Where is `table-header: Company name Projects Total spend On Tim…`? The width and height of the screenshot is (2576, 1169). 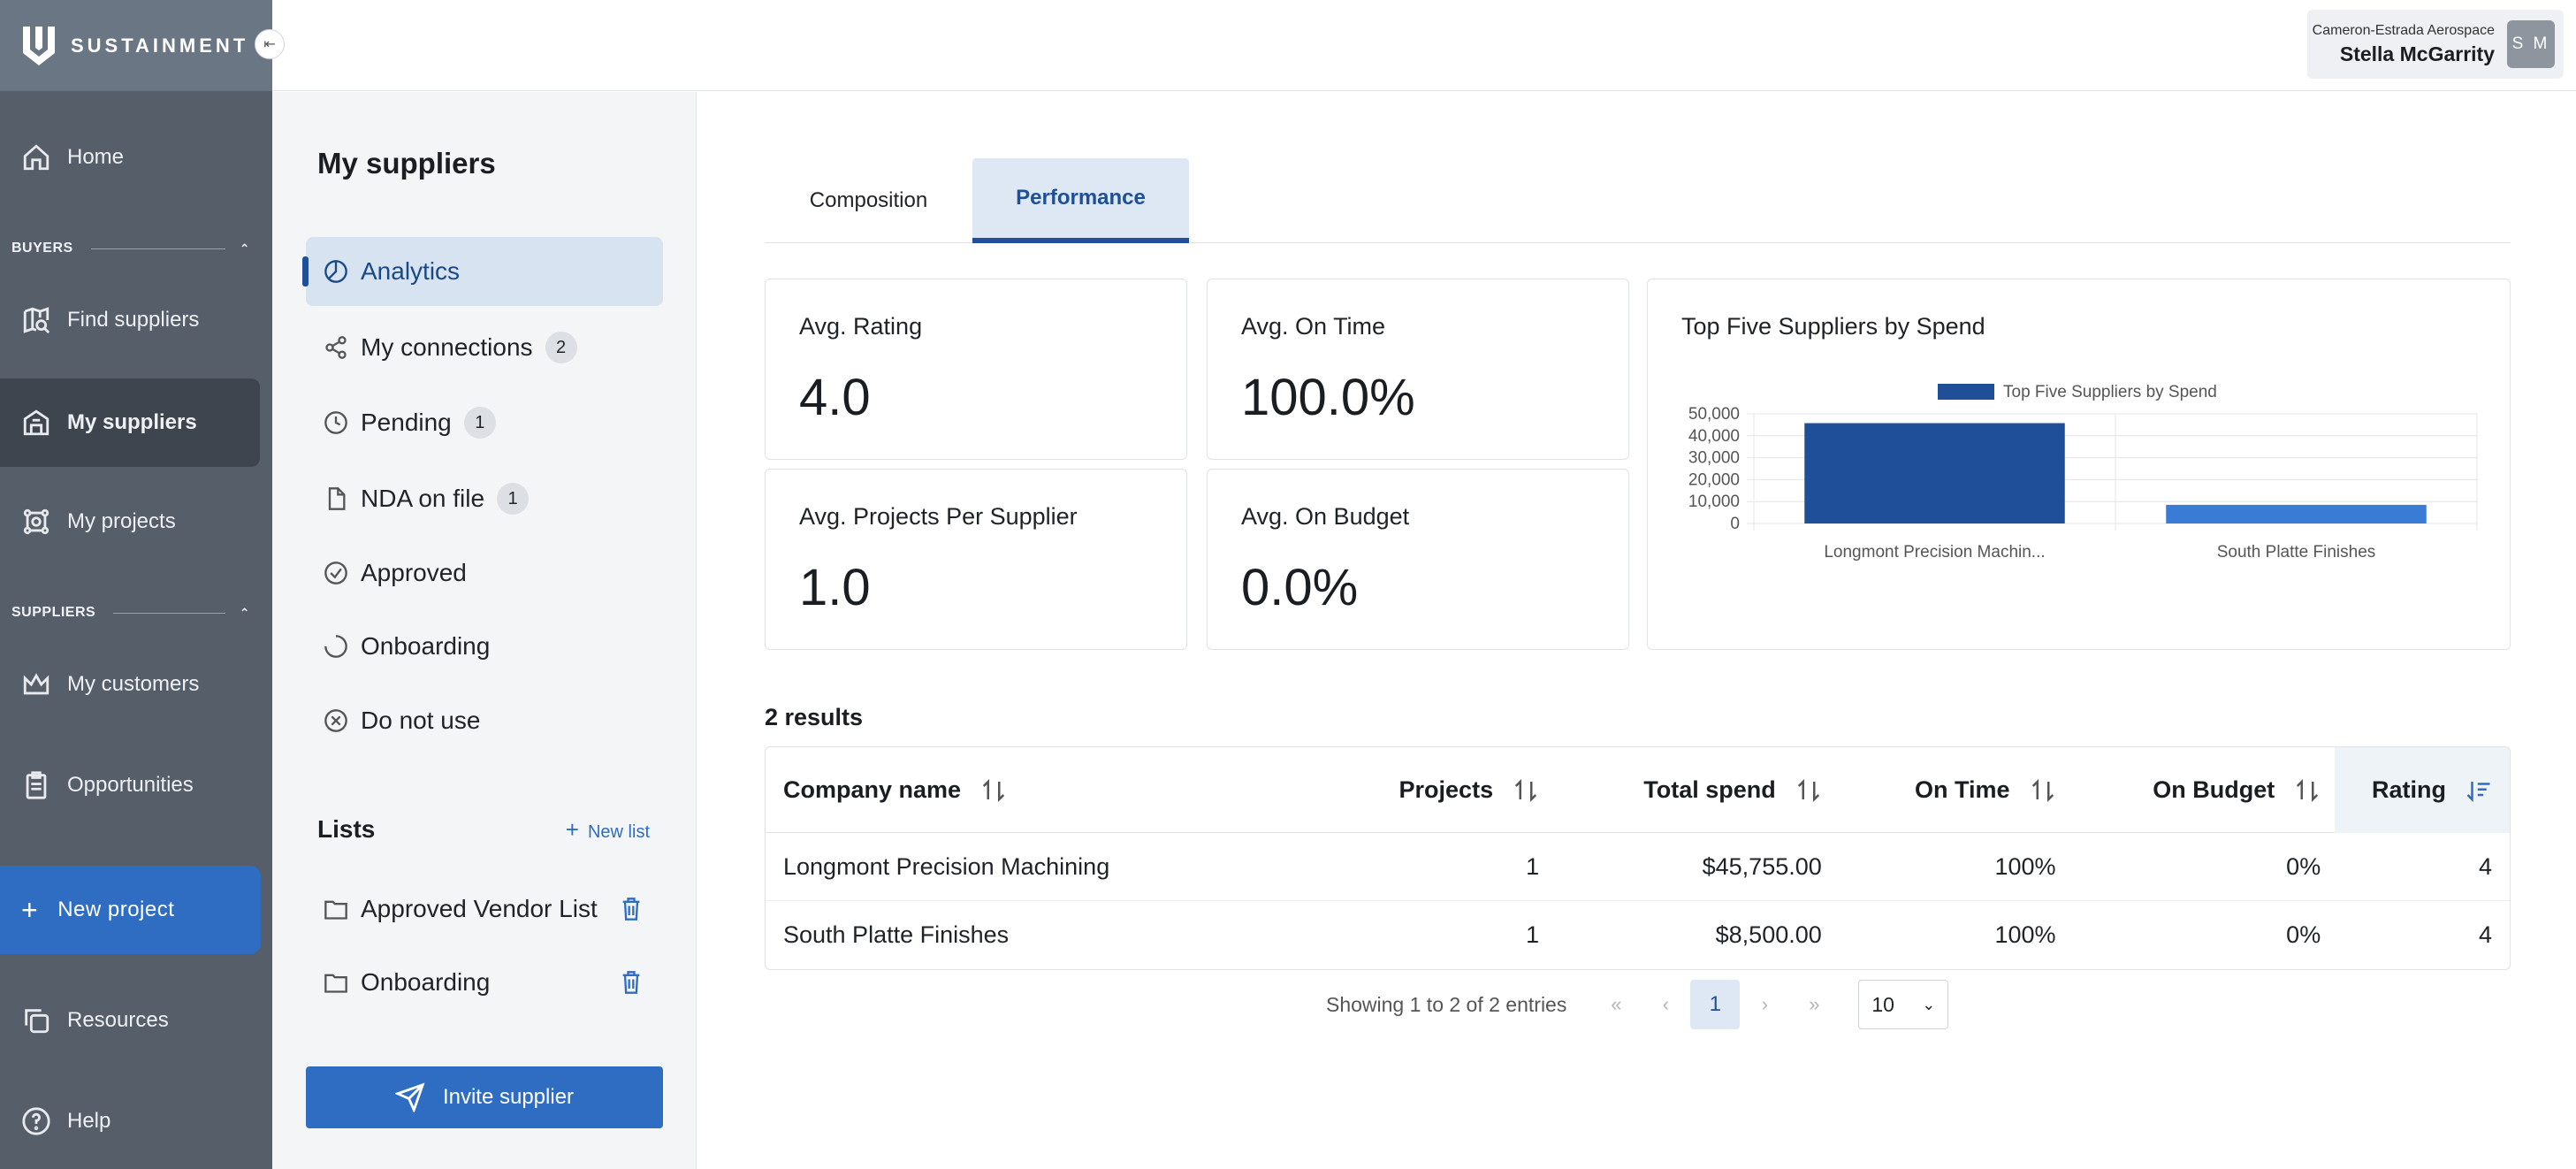 table-header: Company name Projects Total spend On Tim… is located at coordinates (1638, 790).